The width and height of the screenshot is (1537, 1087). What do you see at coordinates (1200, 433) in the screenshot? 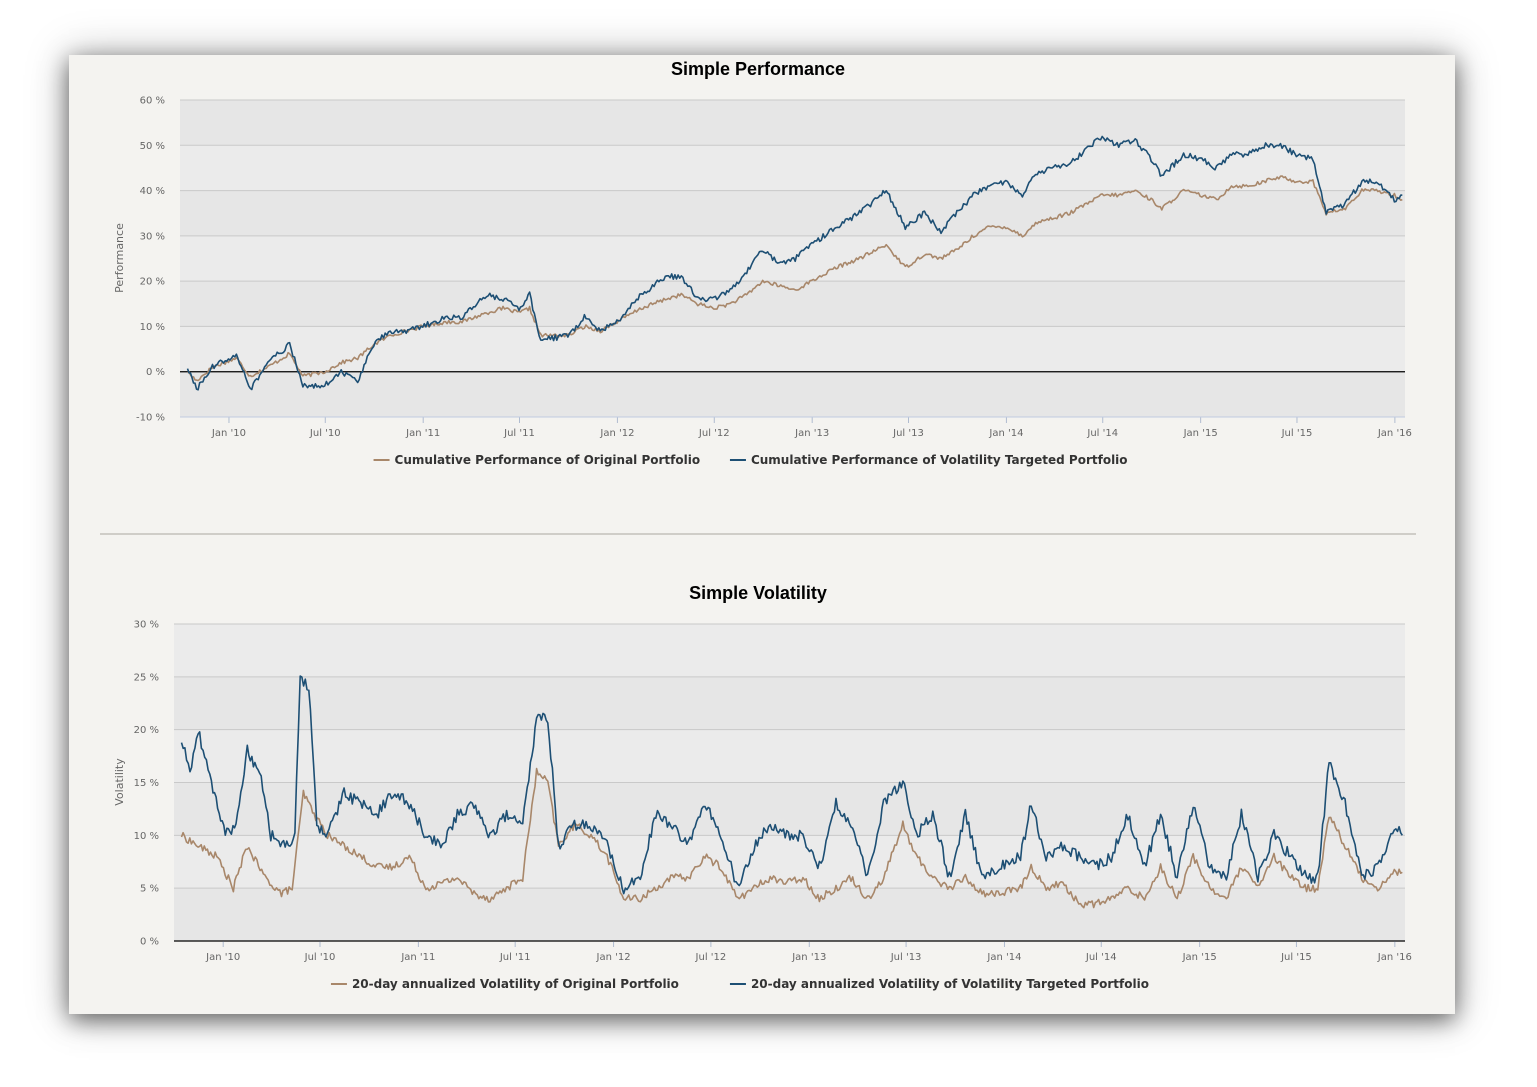
I see `performance-x-tick-label: Jan '15` at bounding box center [1200, 433].